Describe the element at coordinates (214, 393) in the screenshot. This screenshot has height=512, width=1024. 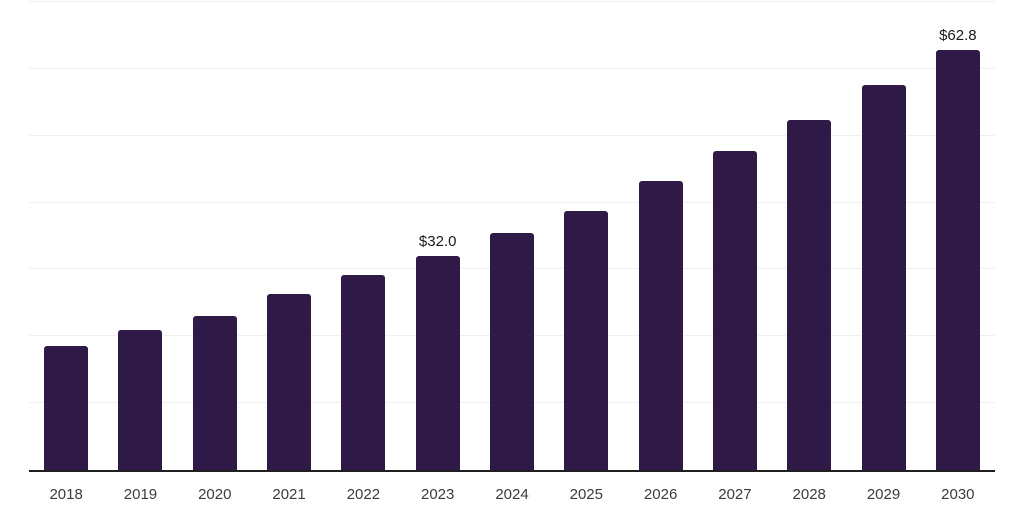
I see `bar-2020` at that location.